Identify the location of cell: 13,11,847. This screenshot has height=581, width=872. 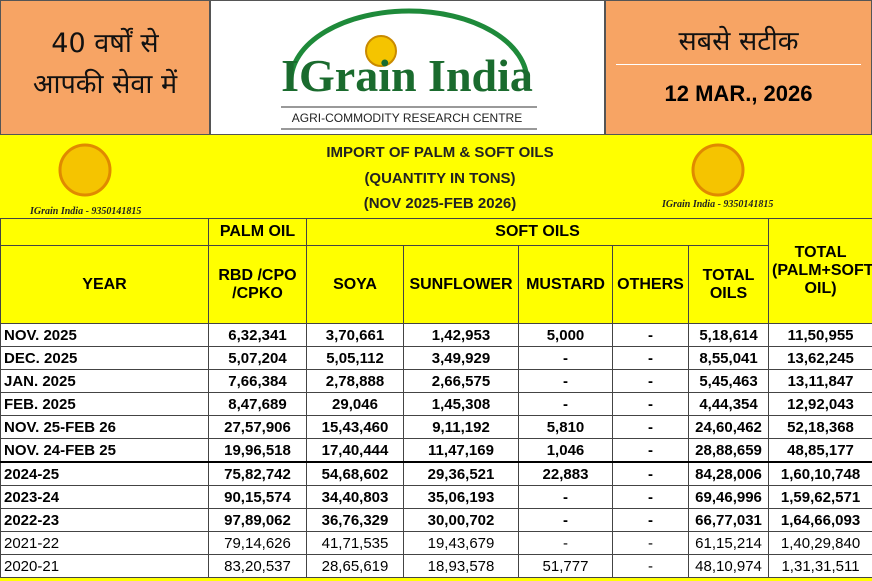
(820, 381).